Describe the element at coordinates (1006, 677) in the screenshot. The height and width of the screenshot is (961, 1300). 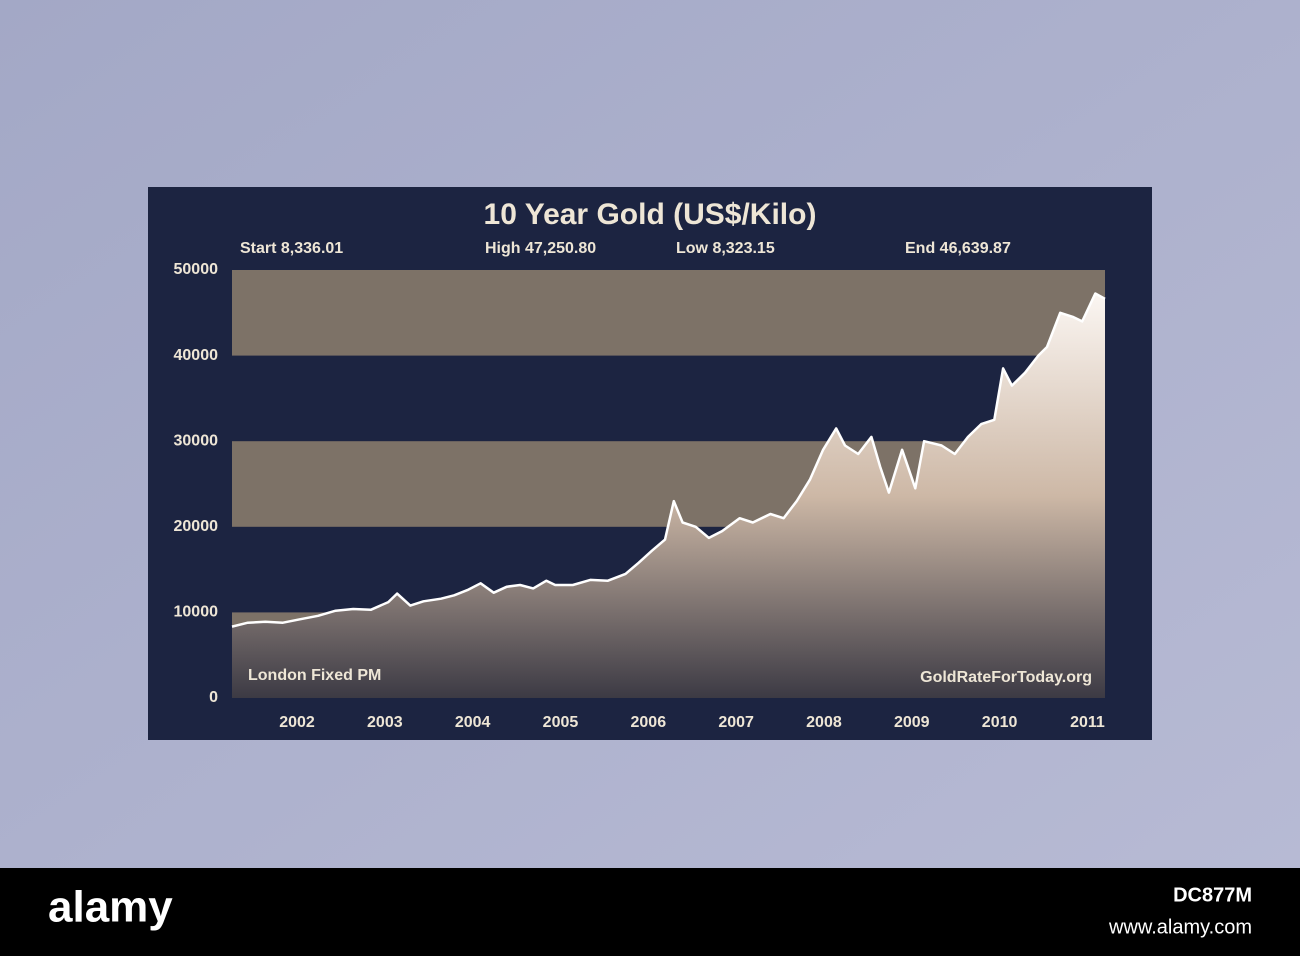
I see `annotation: GoldRateForToday.org` at that location.